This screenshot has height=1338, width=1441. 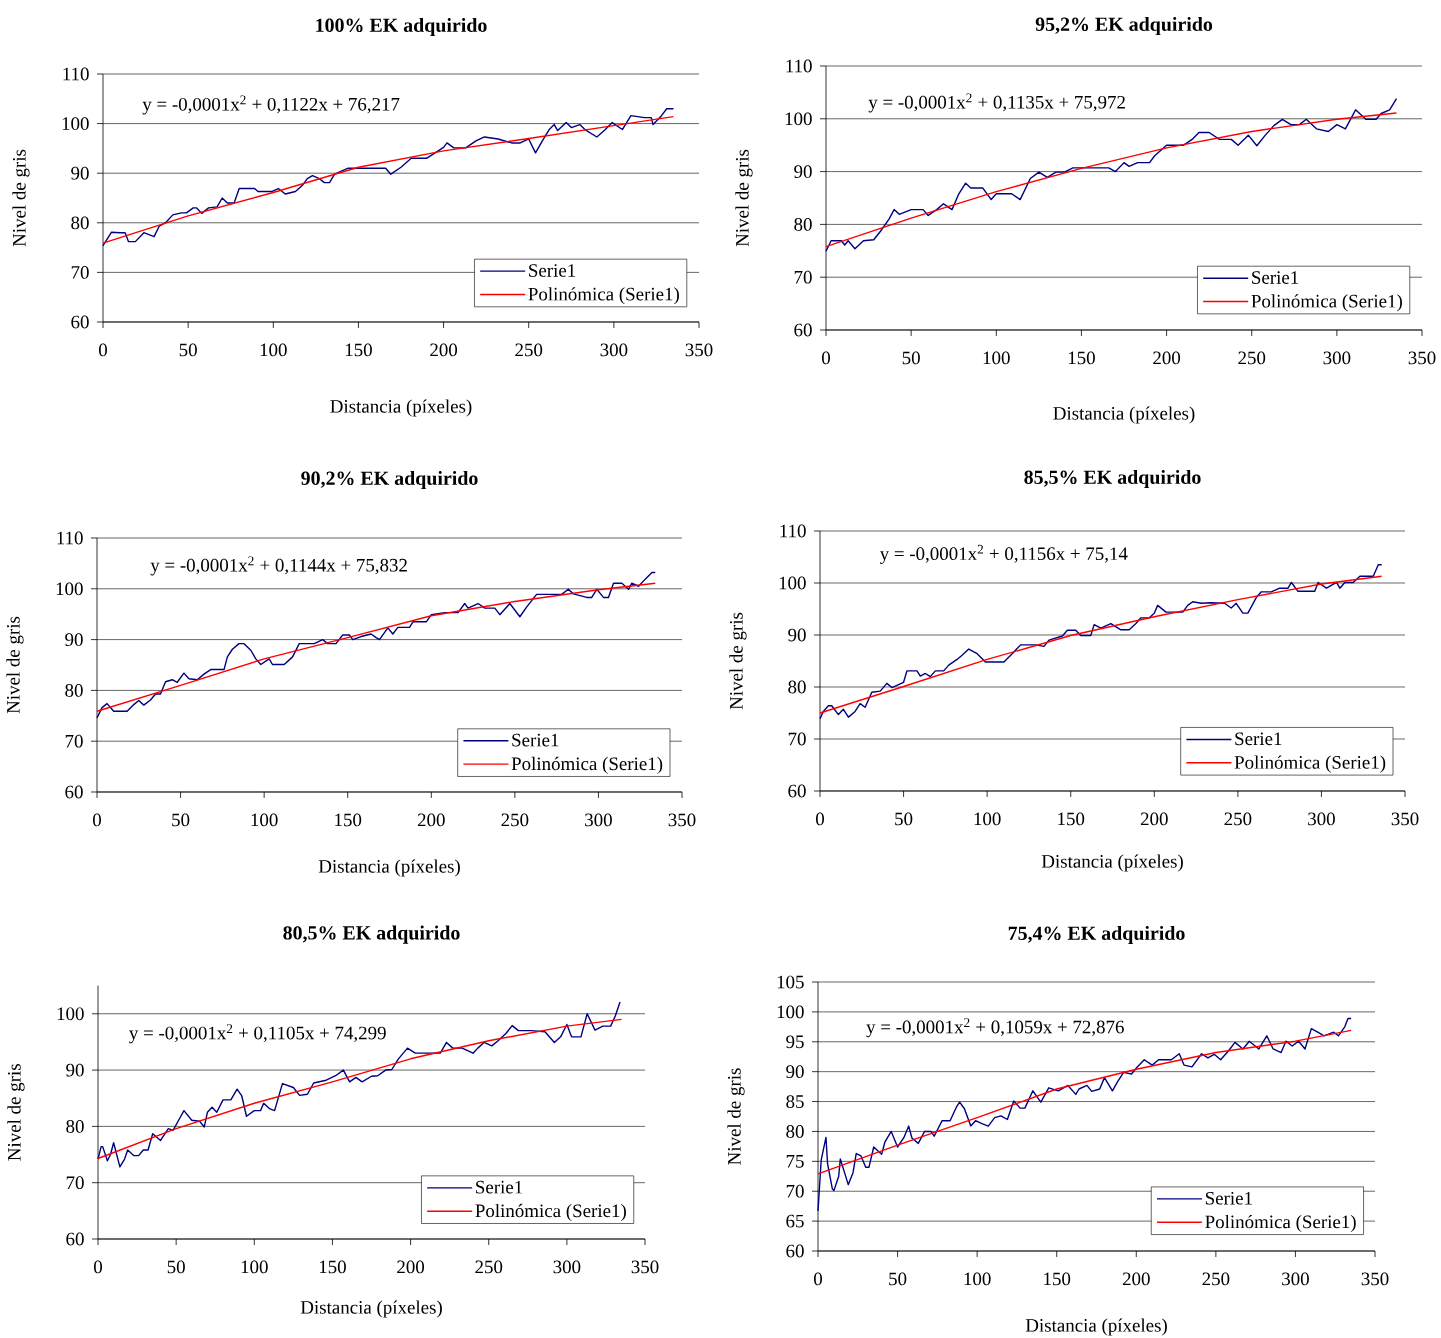 What do you see at coordinates (389, 480) in the screenshot?
I see `chart-title: 90,2% EK adquirido` at bounding box center [389, 480].